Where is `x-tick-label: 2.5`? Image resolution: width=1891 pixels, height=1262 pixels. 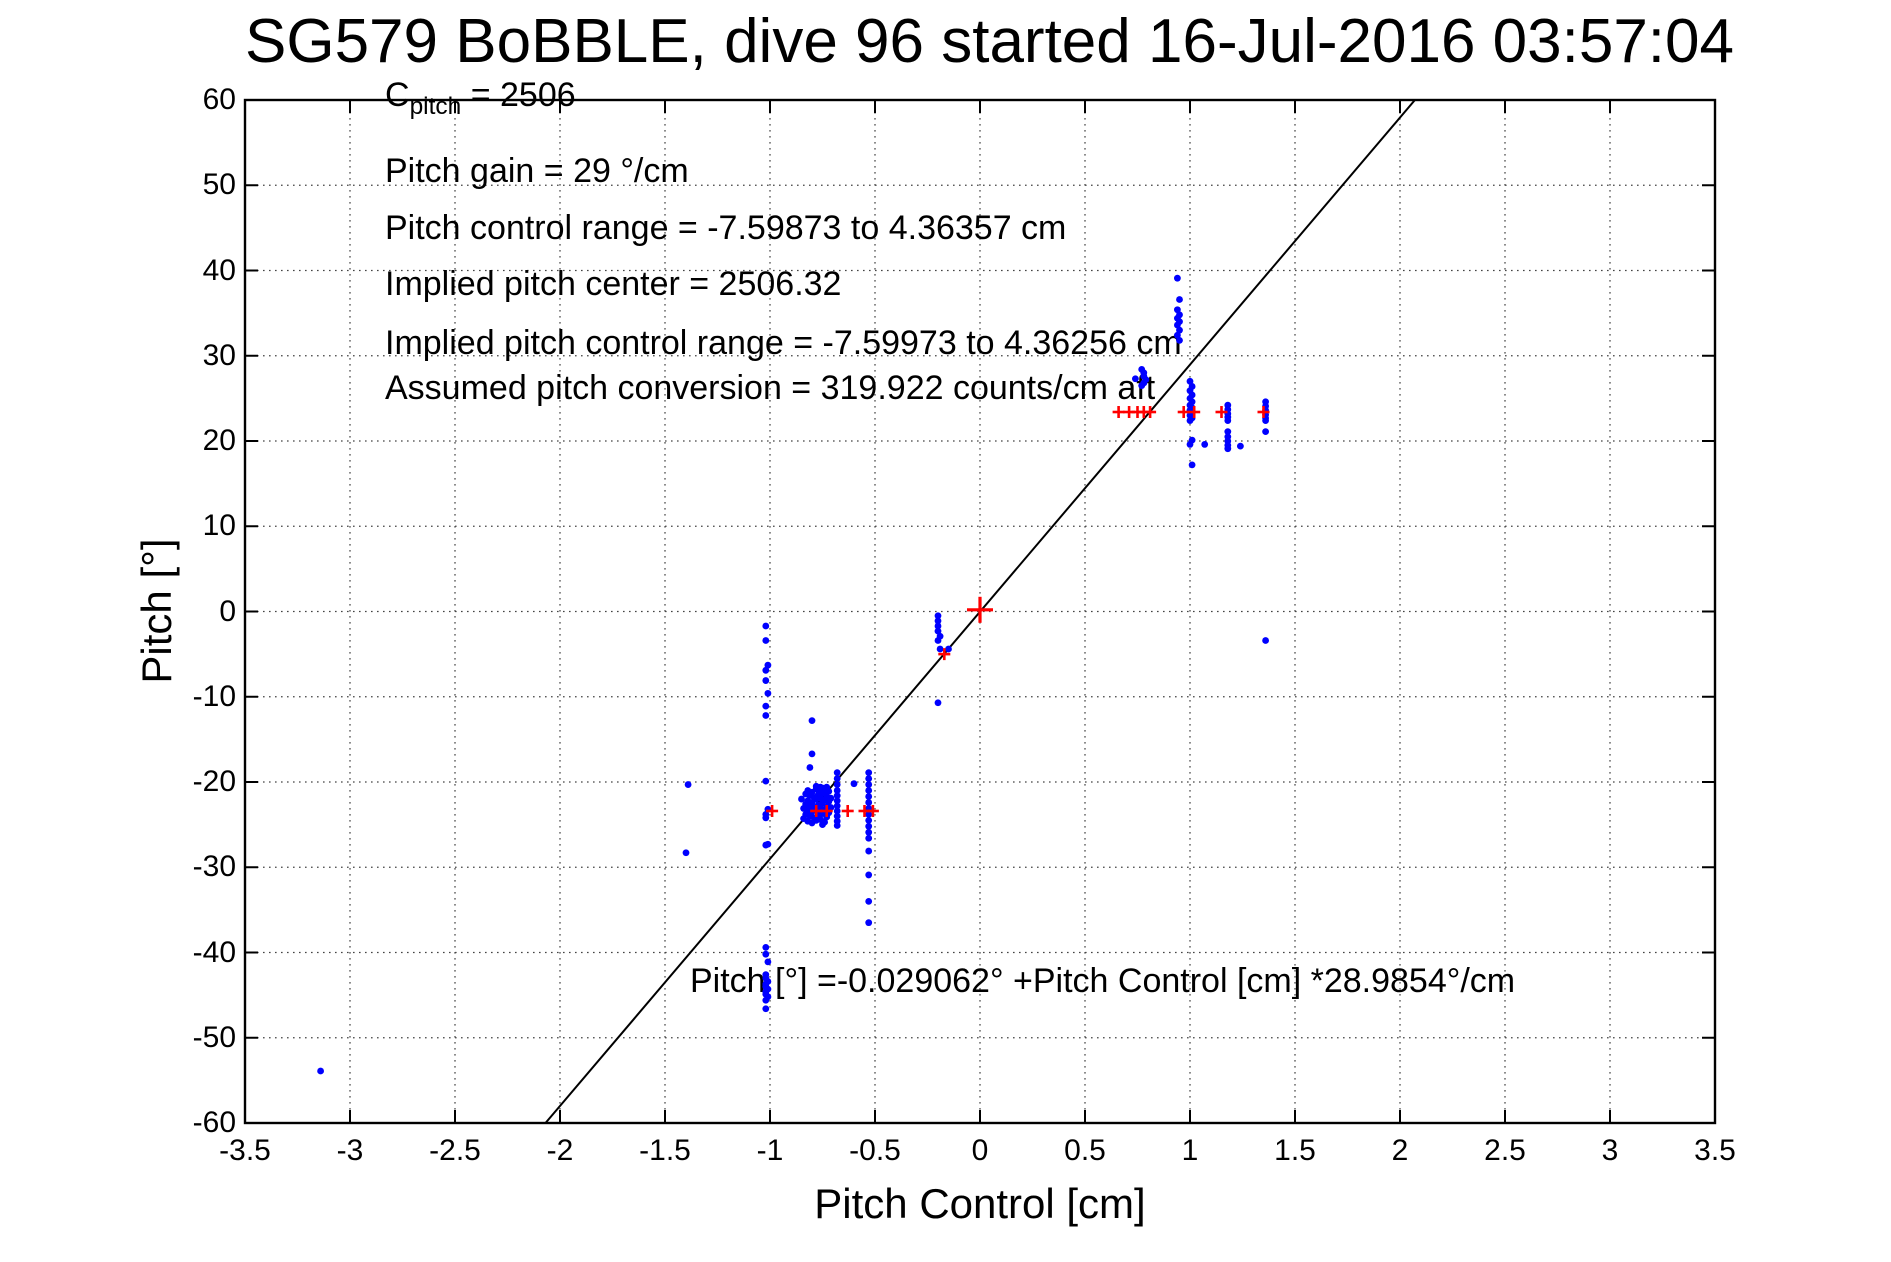 x-tick-label: 2.5 is located at coordinates (1505, 1150).